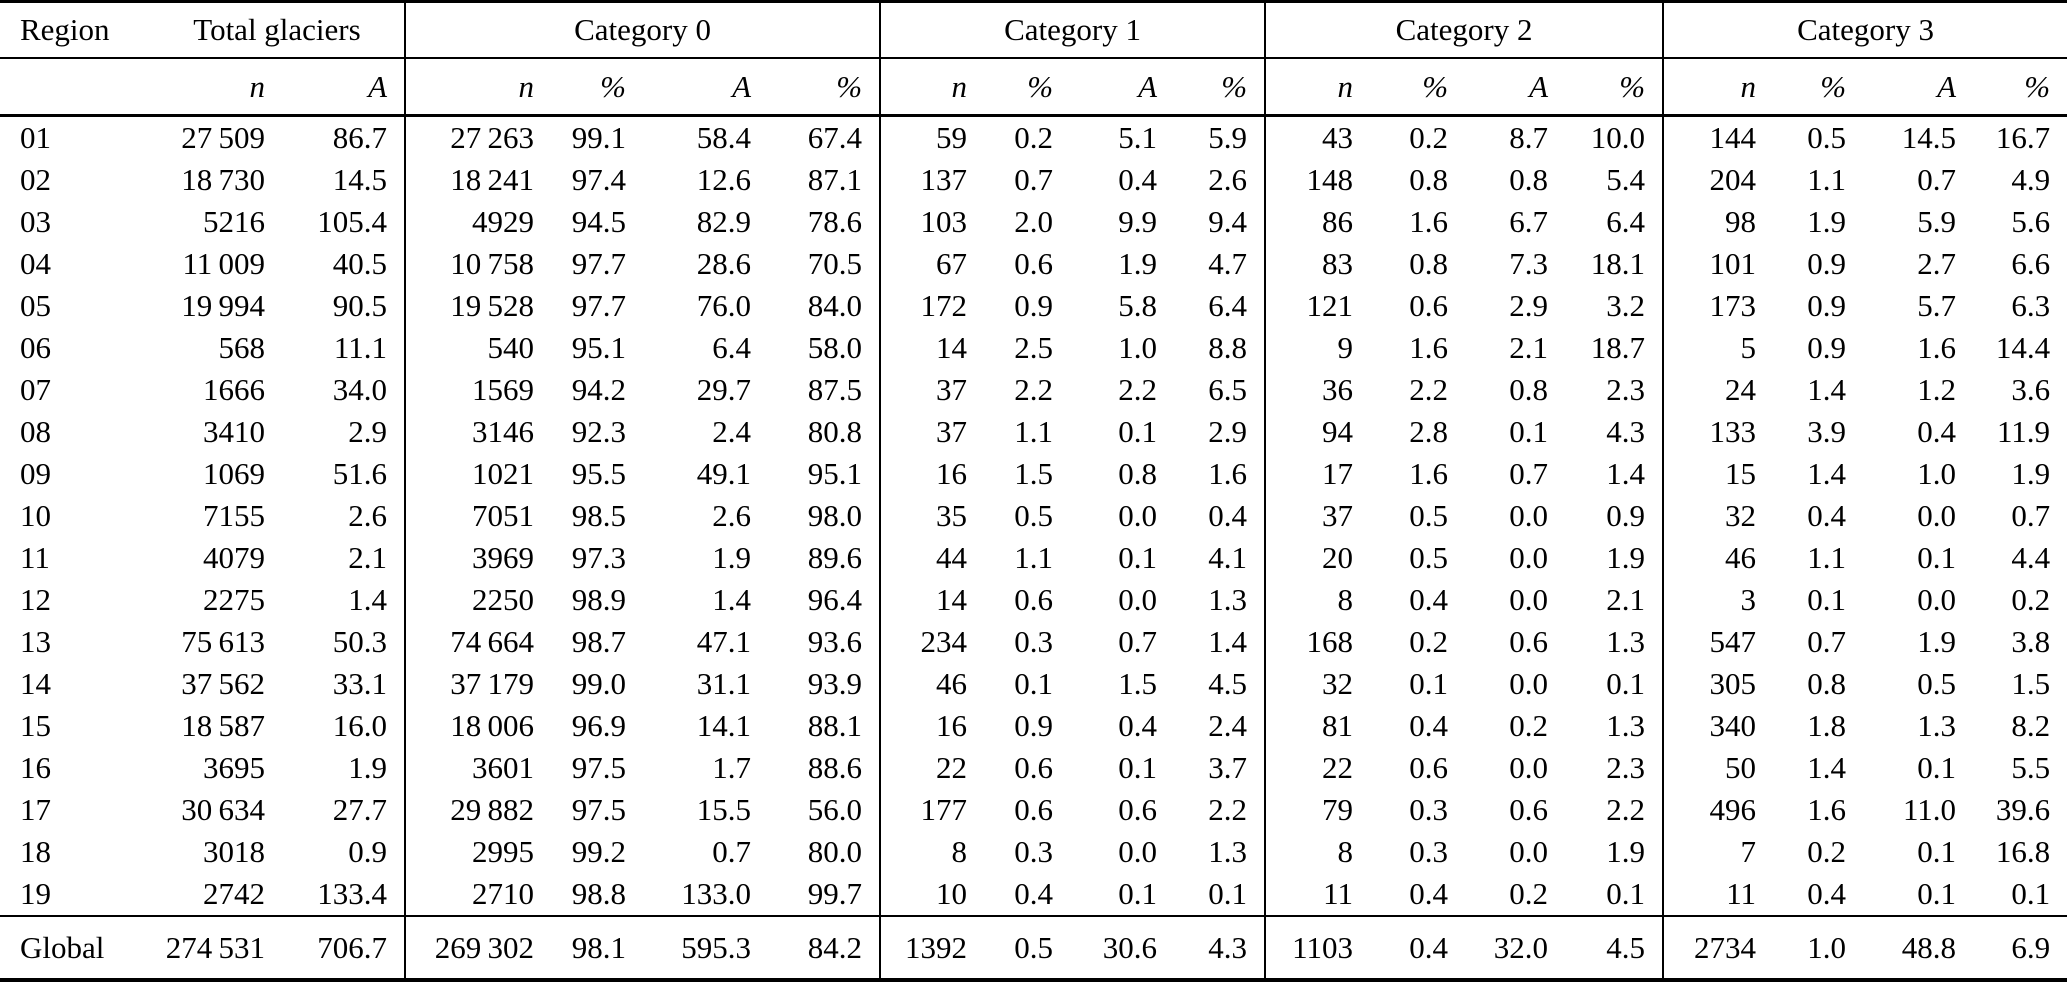 This screenshot has height=982, width=2067. I want to click on cat1-areapct-cell: 1.4, so click(1228, 641).